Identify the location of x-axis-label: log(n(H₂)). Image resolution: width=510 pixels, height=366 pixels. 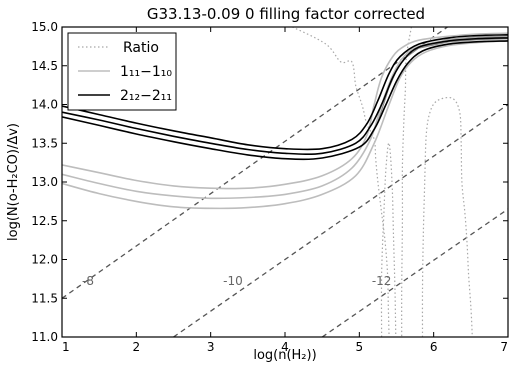
(284, 355).